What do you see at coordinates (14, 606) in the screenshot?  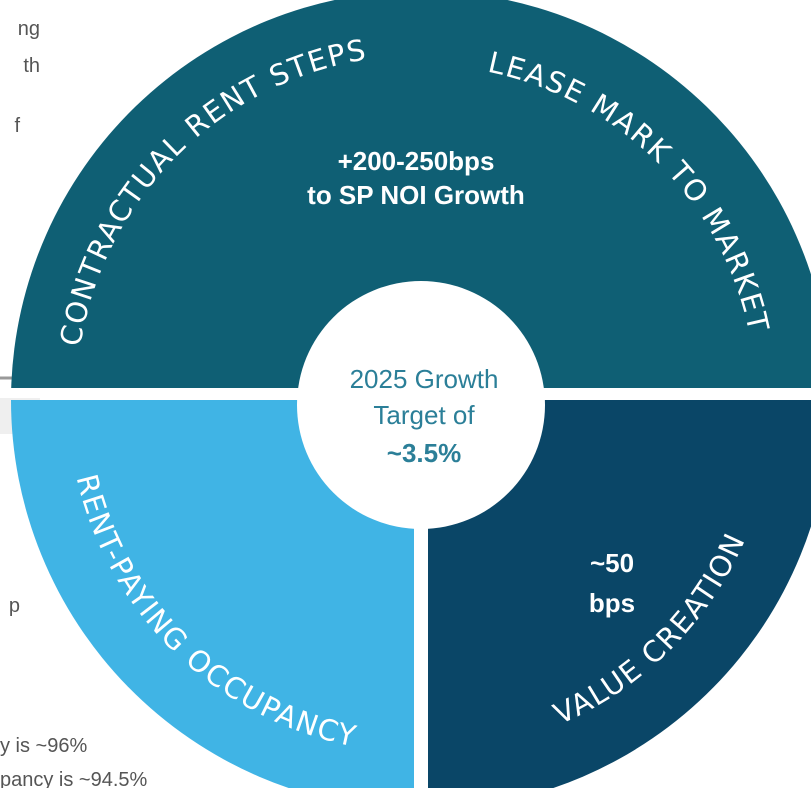 I see `side-text: p` at bounding box center [14, 606].